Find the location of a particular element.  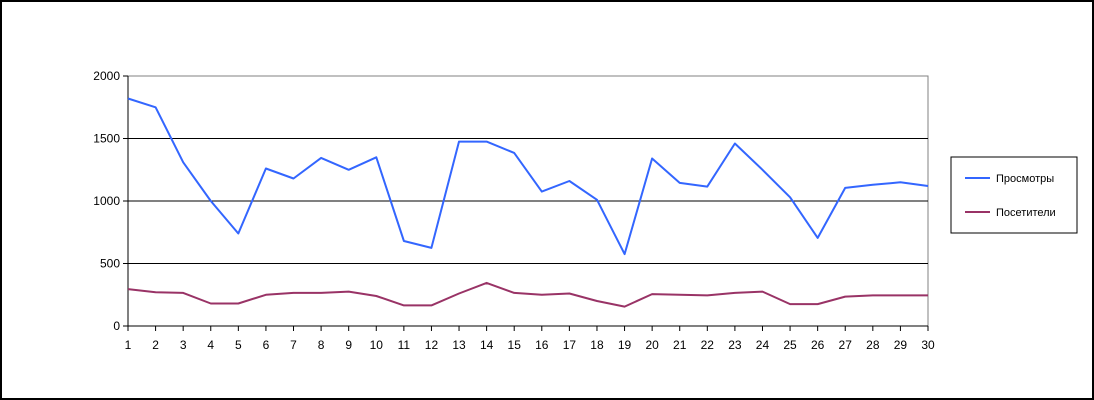

legend: Просмотры Посетители is located at coordinates (1014, 195).